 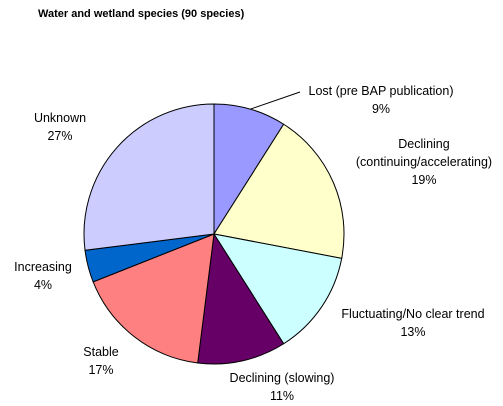 What do you see at coordinates (153, 298) in the screenshot?
I see `pie-slice-stable` at bounding box center [153, 298].